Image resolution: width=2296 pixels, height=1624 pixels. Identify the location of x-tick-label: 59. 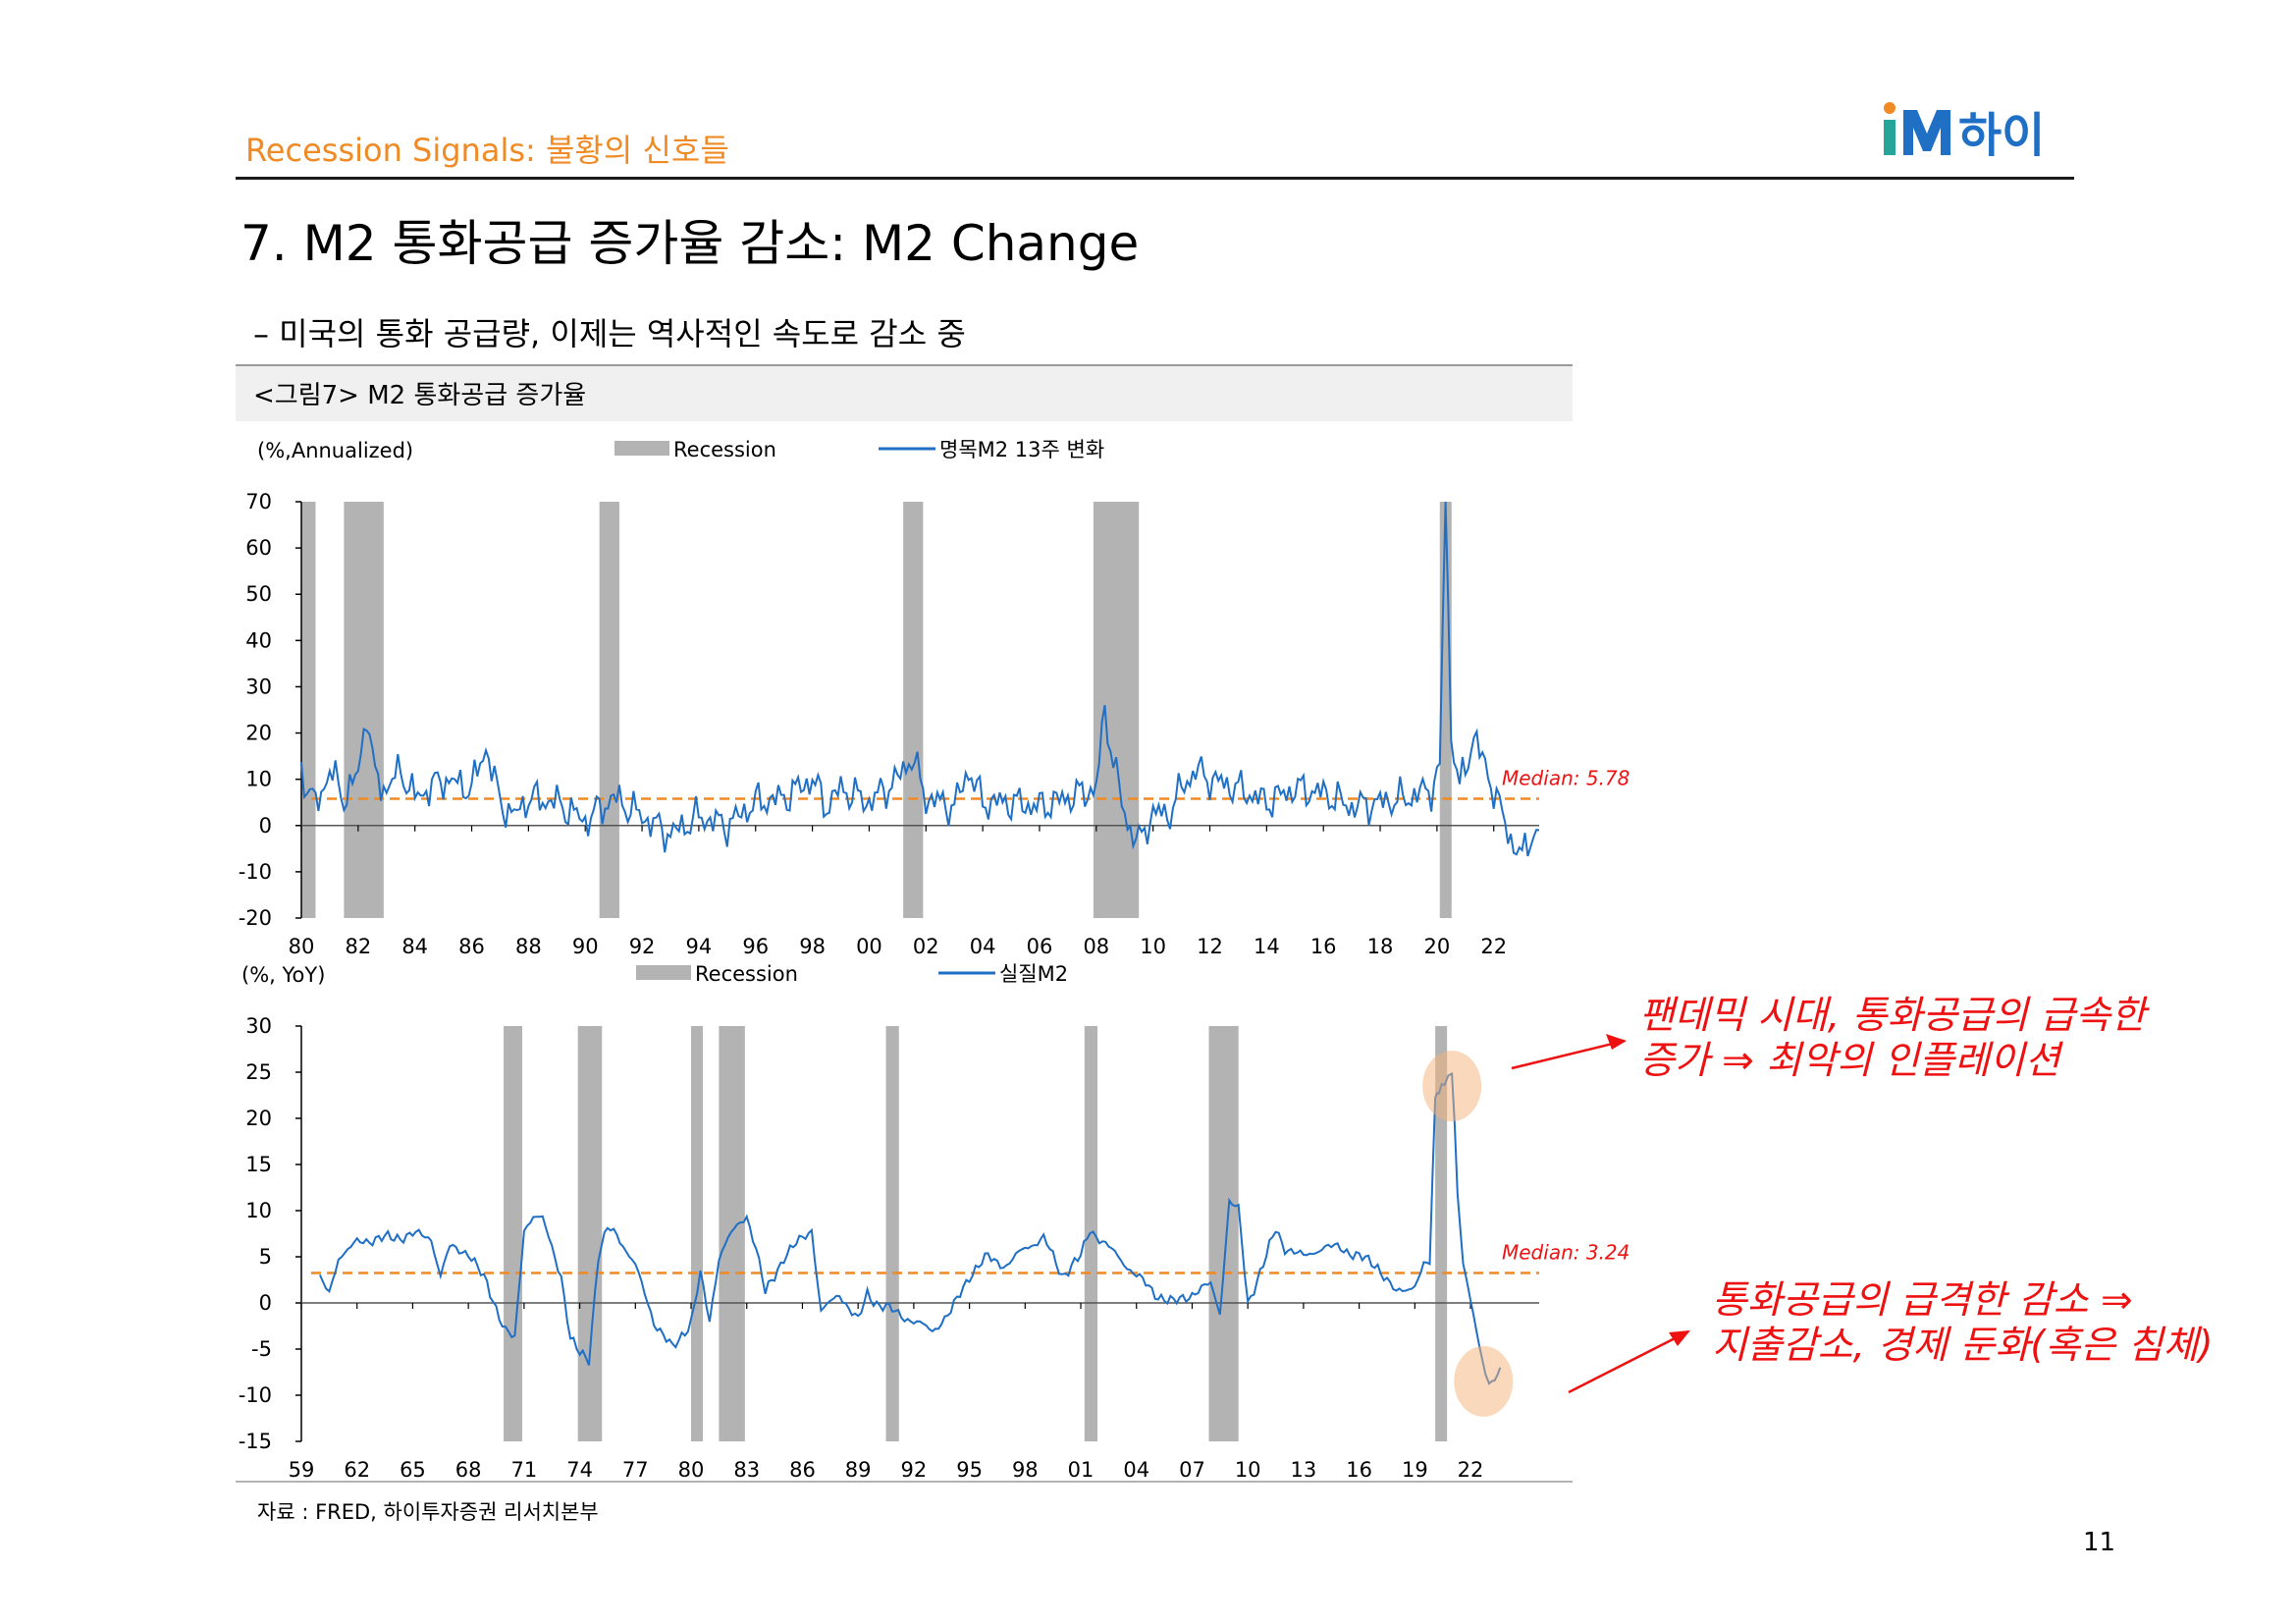
(302, 1470).